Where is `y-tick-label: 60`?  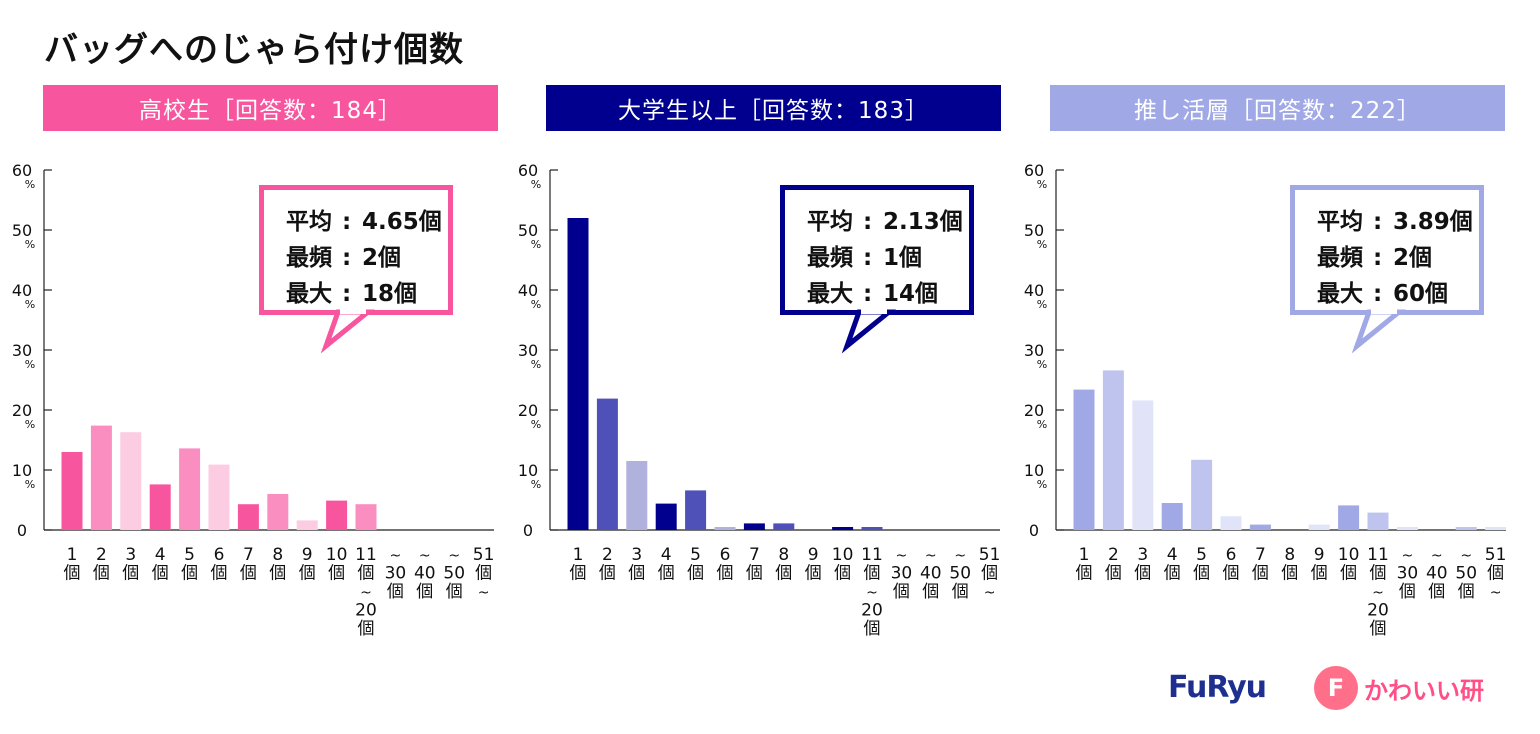 y-tick-label: 60 is located at coordinates (1034, 170).